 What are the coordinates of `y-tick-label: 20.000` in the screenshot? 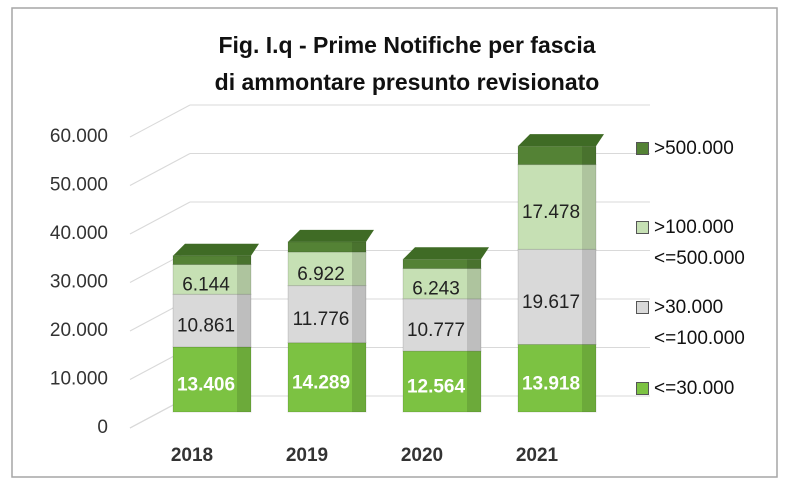 It's located at (79, 330).